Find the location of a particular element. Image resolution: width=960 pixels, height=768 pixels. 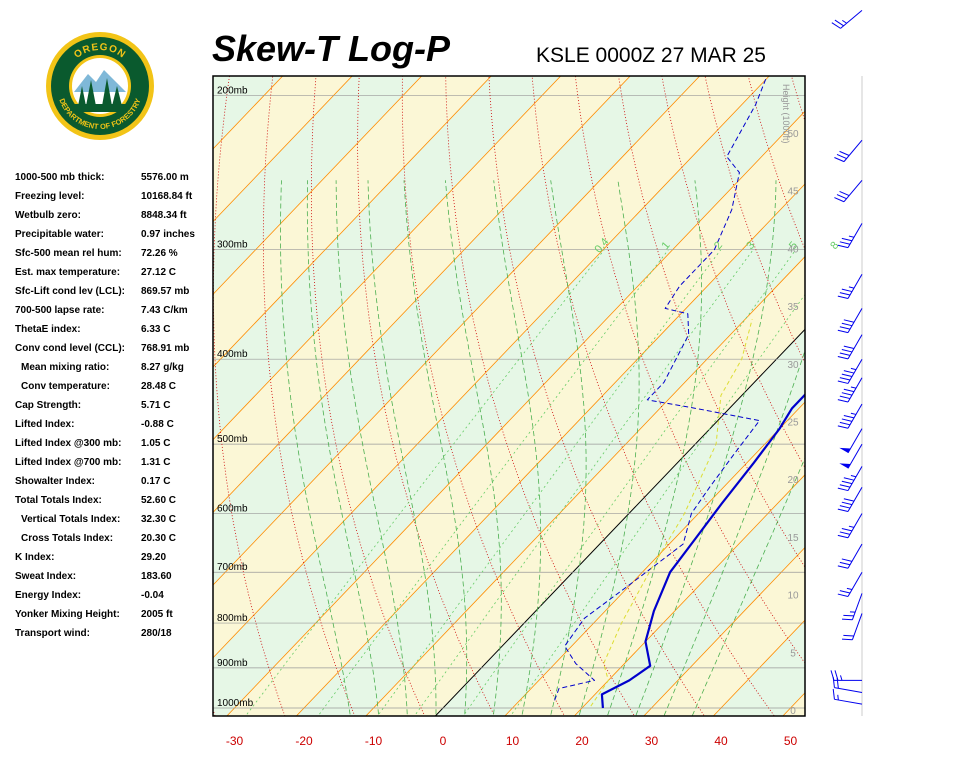

index-row: Wetbulb zero: 8848.34 ft is located at coordinates (115, 215).